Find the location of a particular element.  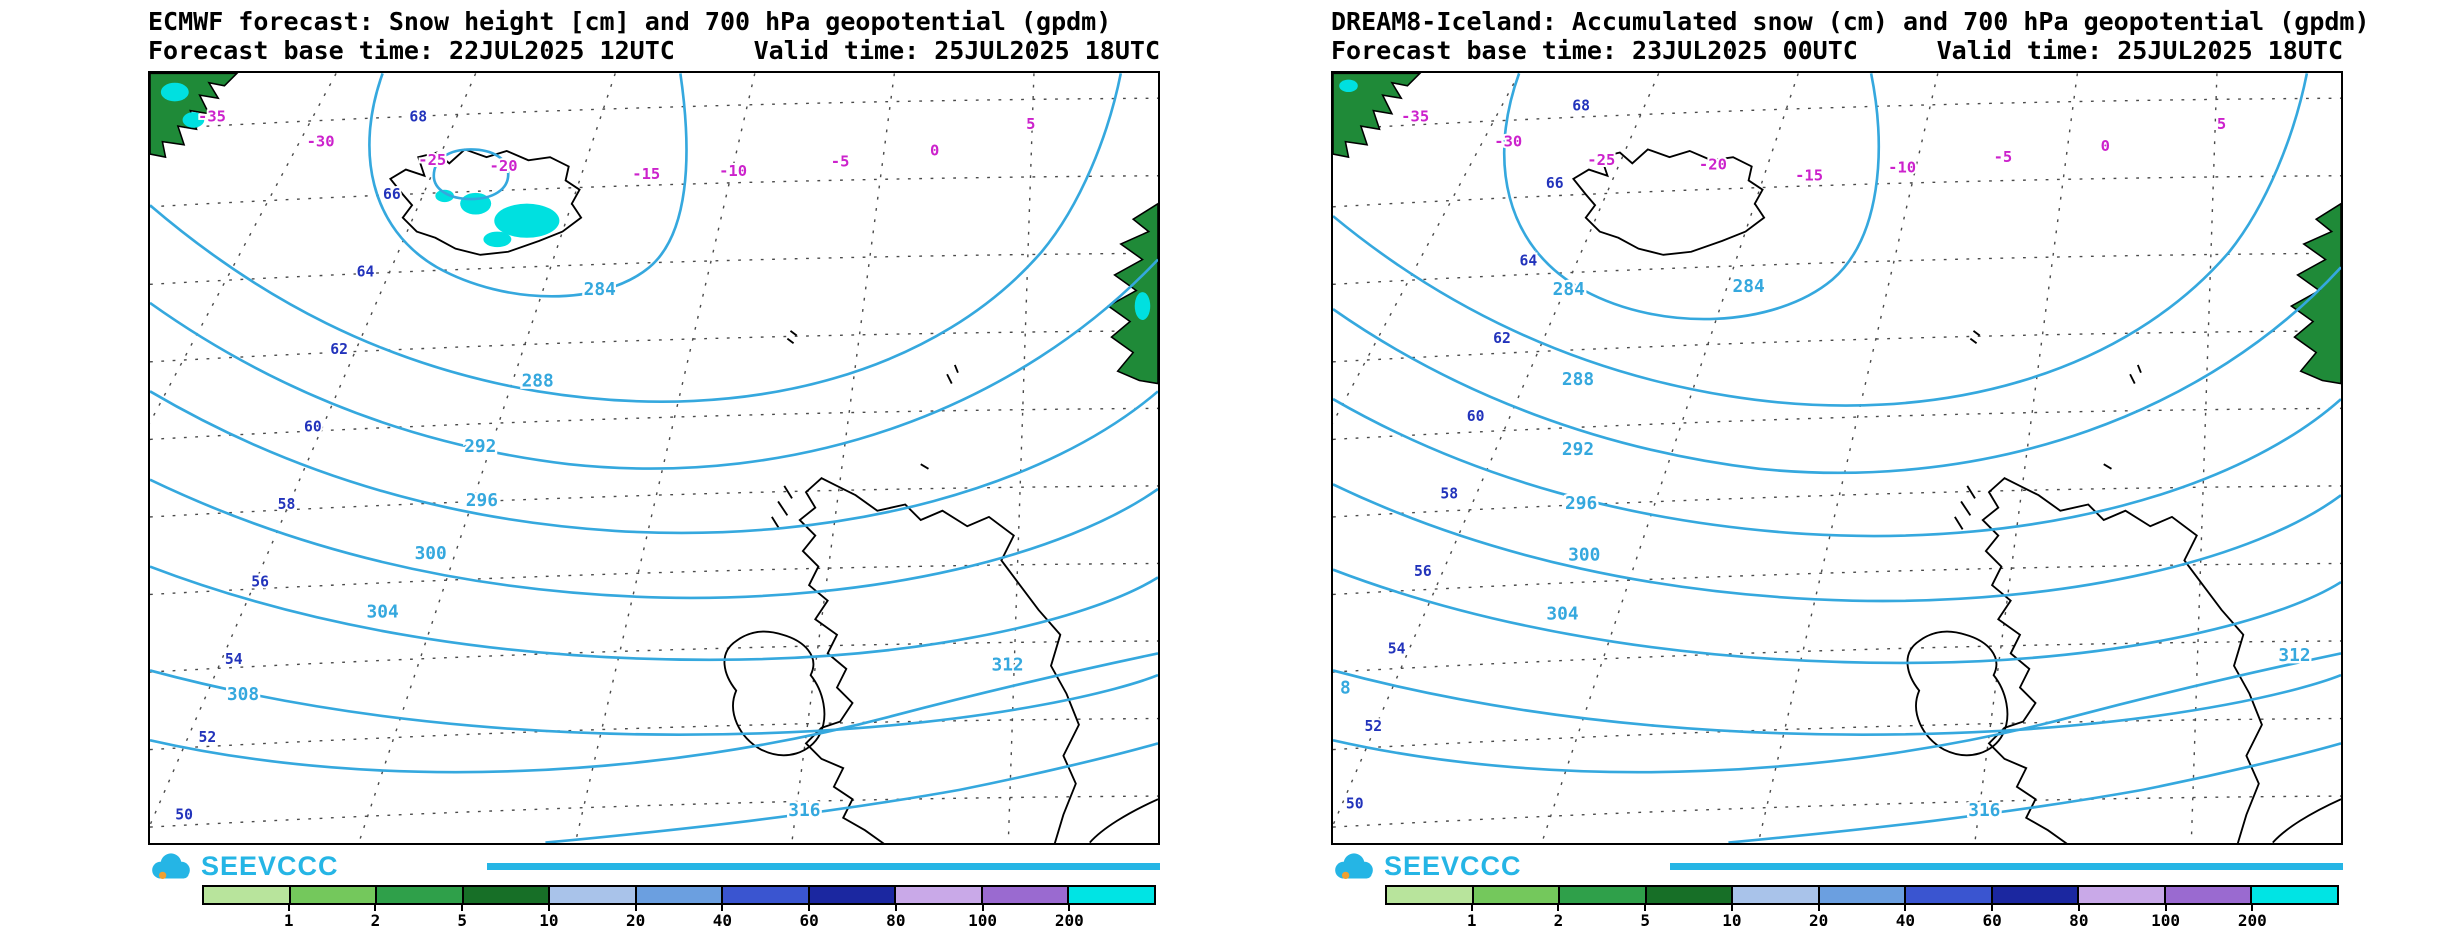

logo-text: SEEVCCC is located at coordinates (270, 866).